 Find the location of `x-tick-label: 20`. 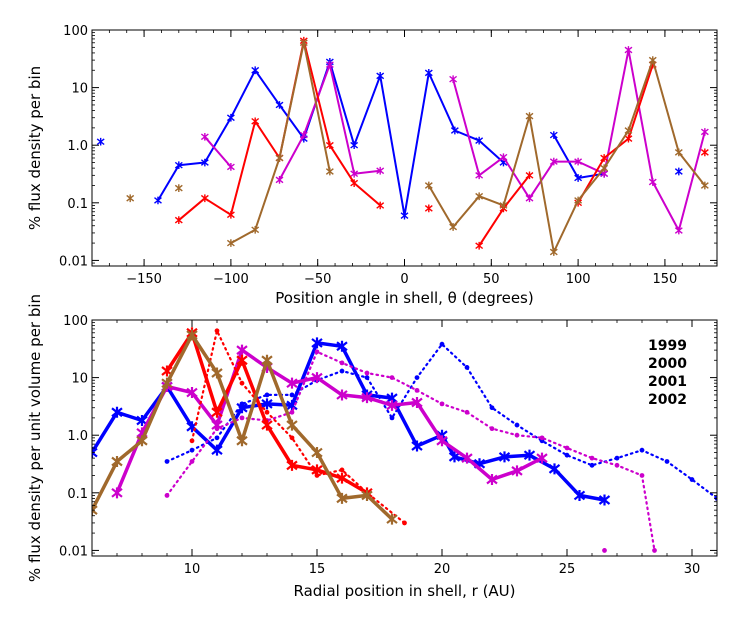

x-tick-label: 20 is located at coordinates (442, 569).